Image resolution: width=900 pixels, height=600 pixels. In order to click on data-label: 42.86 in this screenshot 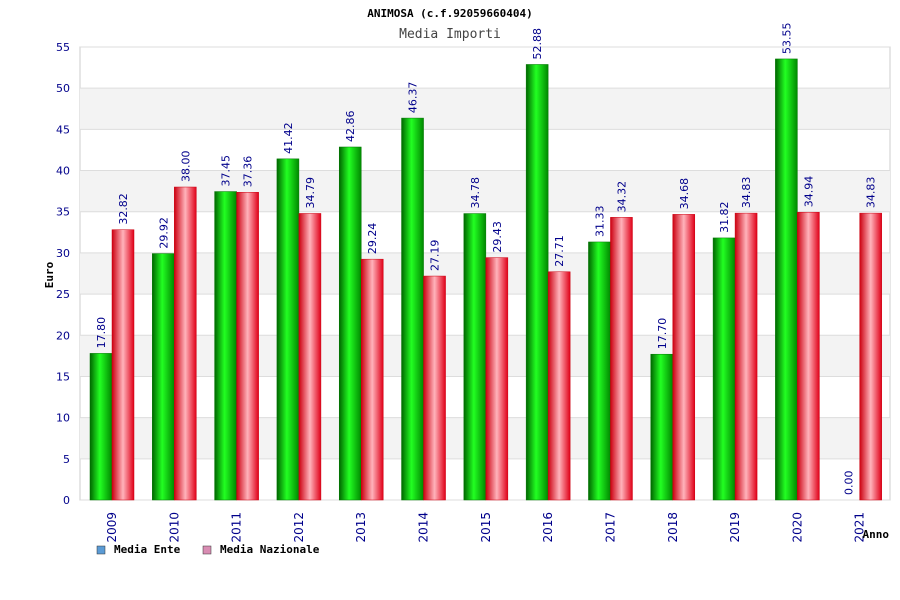, I will do `click(350, 126)`.